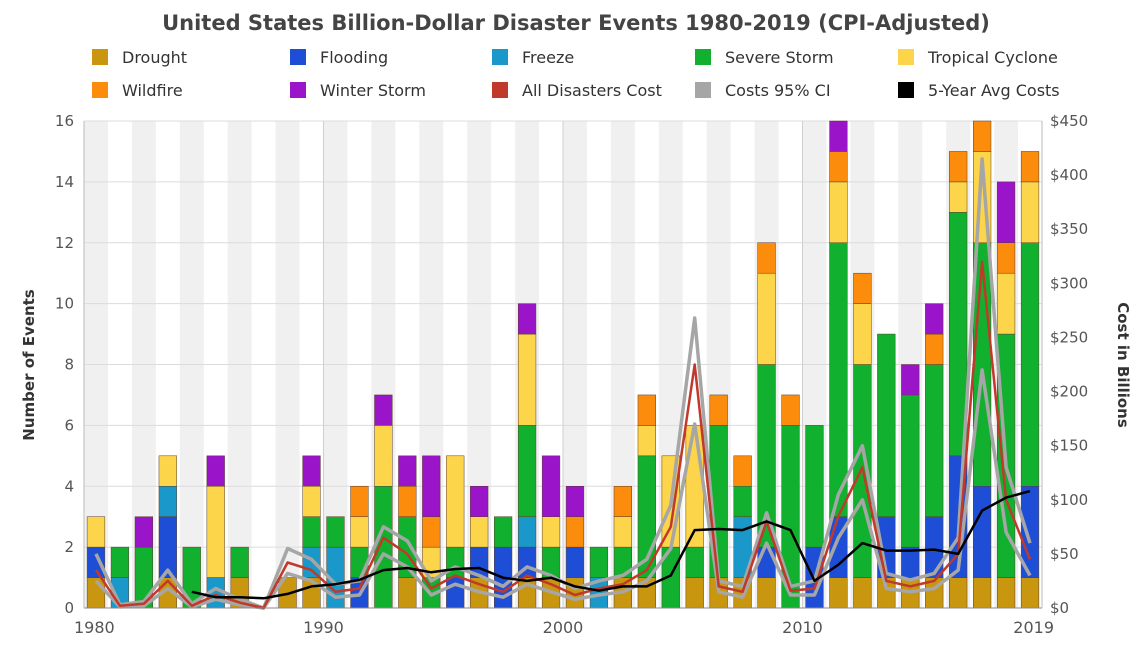  What do you see at coordinates (1069, 283) in the screenshot?
I see `y2-tick-label: $300` at bounding box center [1069, 283].